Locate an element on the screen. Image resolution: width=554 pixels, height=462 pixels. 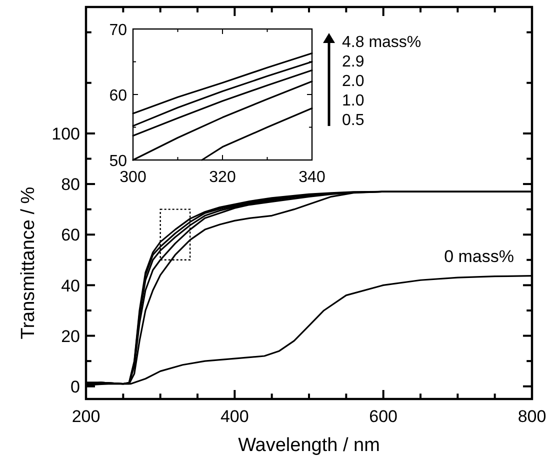
legend-label: 4.8 mass% is located at coordinates (382, 42).